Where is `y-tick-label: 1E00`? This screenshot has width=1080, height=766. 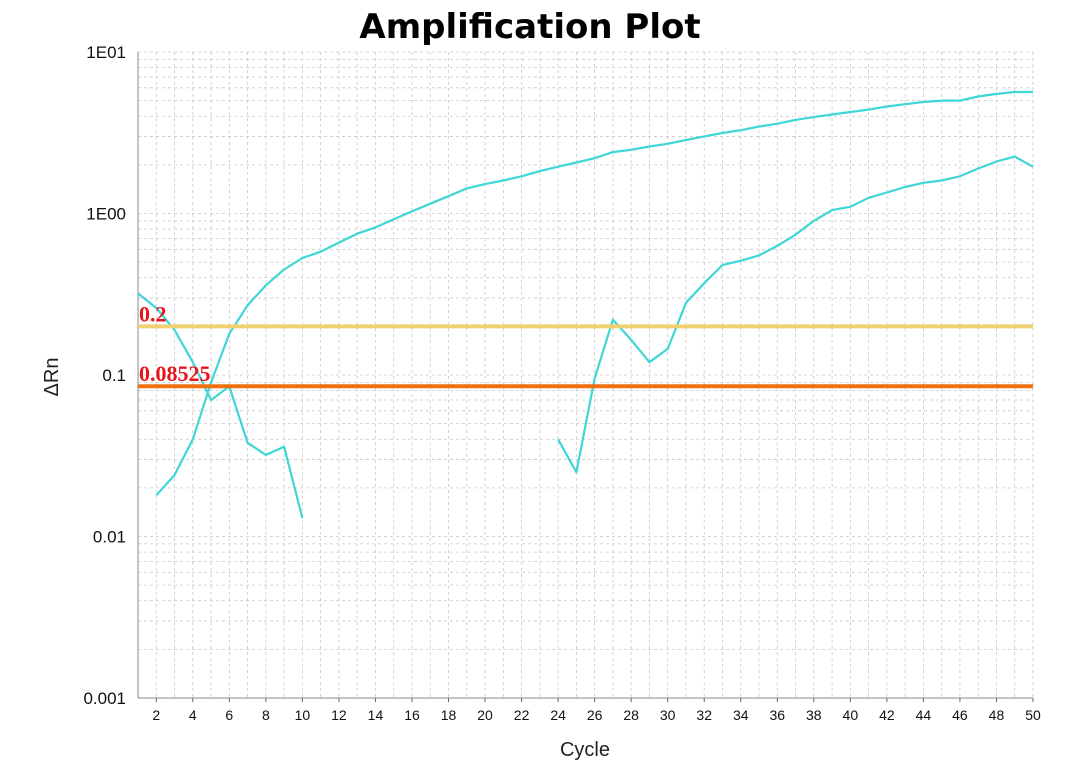
y-tick-label: 1E00 is located at coordinates (106, 214).